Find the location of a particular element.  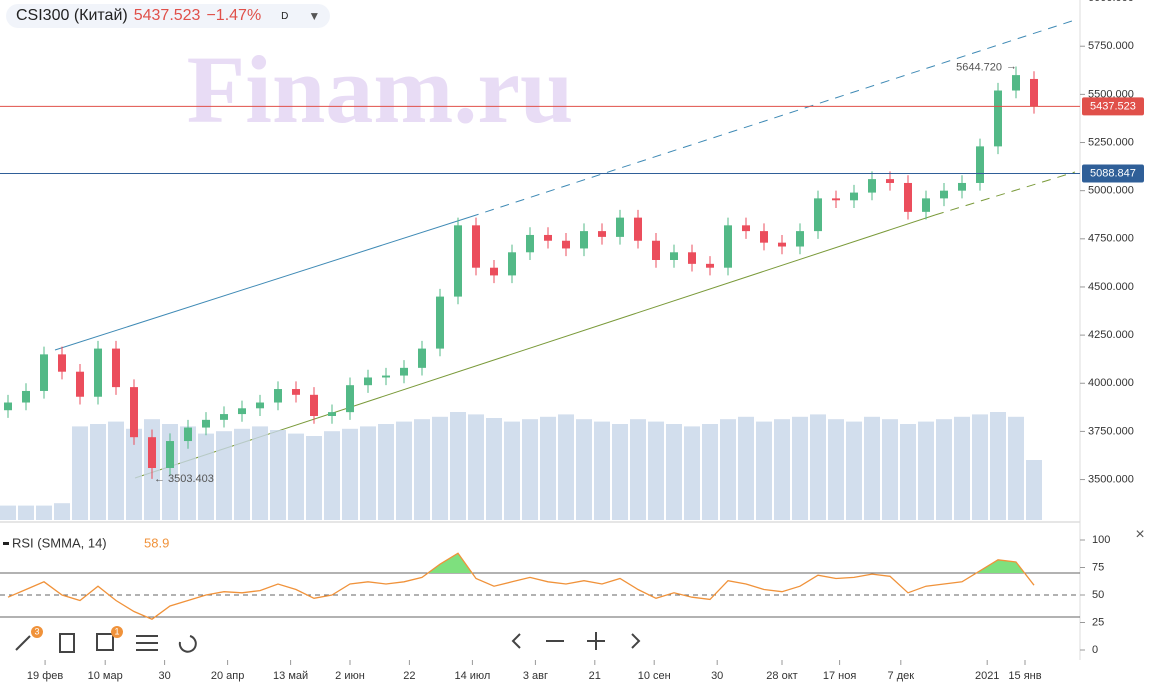

x-tick-label: 22 is located at coordinates (409, 676).